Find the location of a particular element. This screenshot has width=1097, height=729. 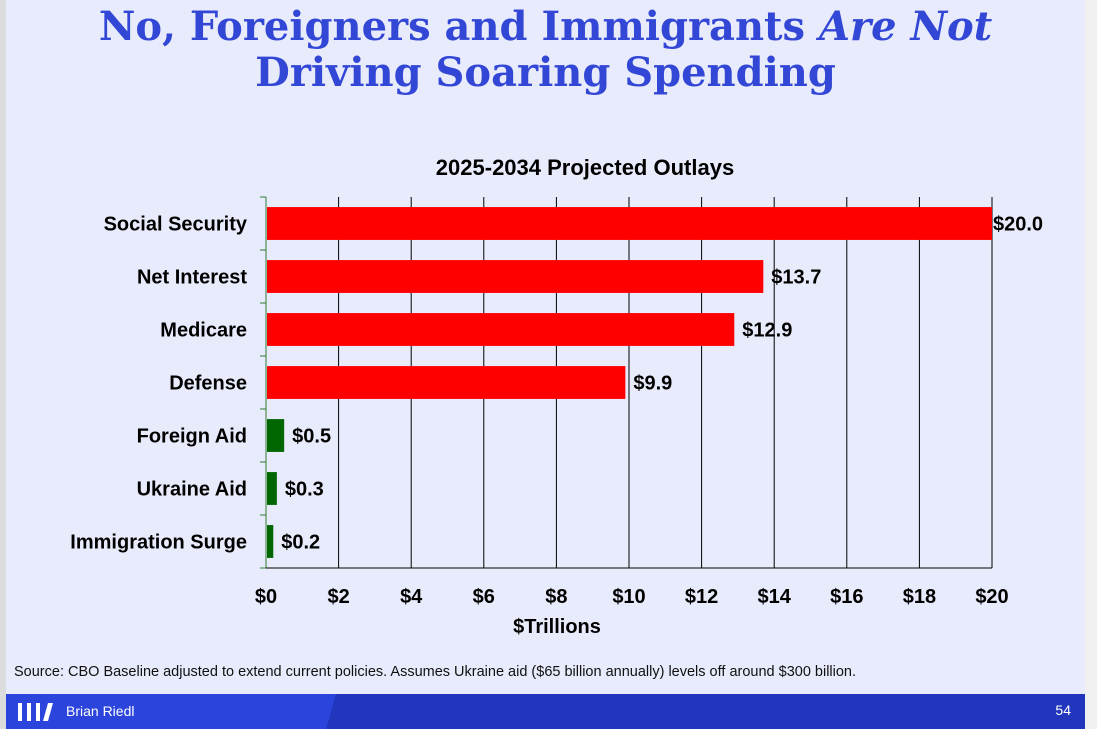

data-label-4: $0.5 is located at coordinates (311, 437).